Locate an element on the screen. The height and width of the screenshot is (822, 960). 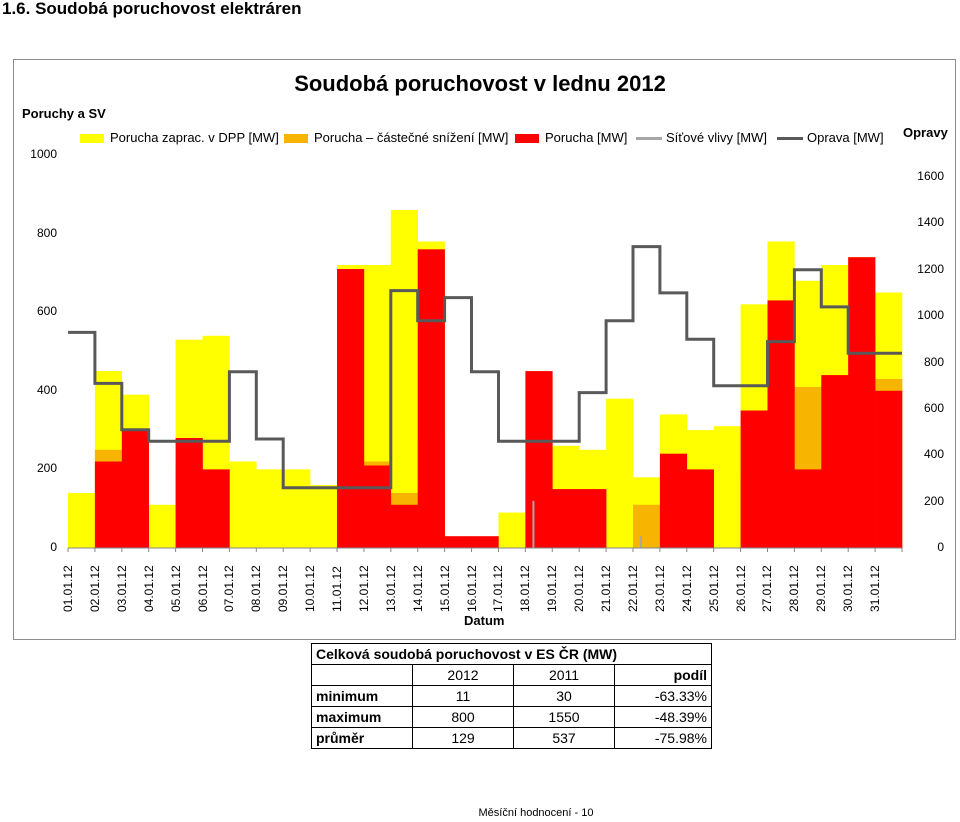
legend-label: Porucha – částečné snížení [MW] is located at coordinates (411, 137).